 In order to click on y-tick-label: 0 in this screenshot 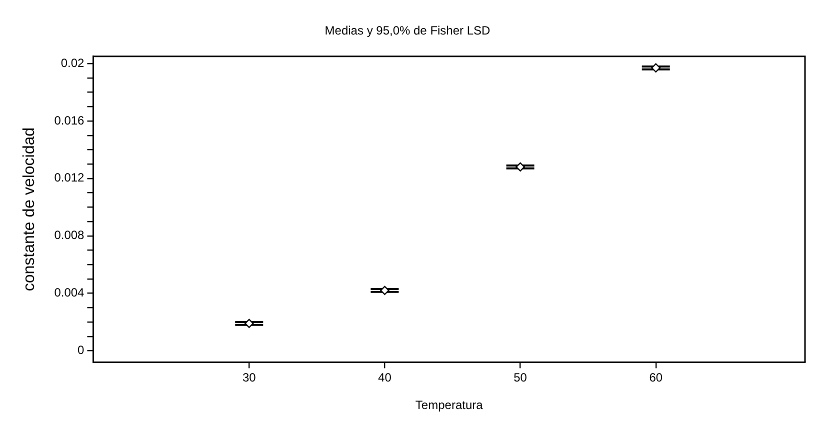, I will do `click(81, 350)`.